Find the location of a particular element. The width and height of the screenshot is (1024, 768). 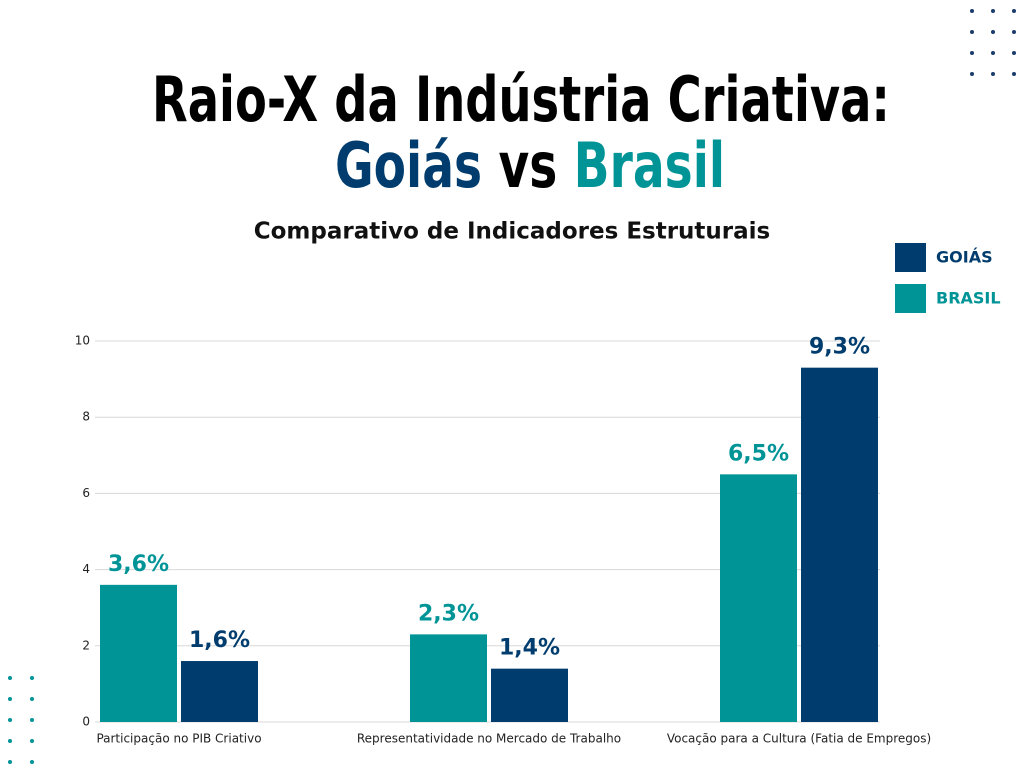

value-label: 6,5% is located at coordinates (758, 453).